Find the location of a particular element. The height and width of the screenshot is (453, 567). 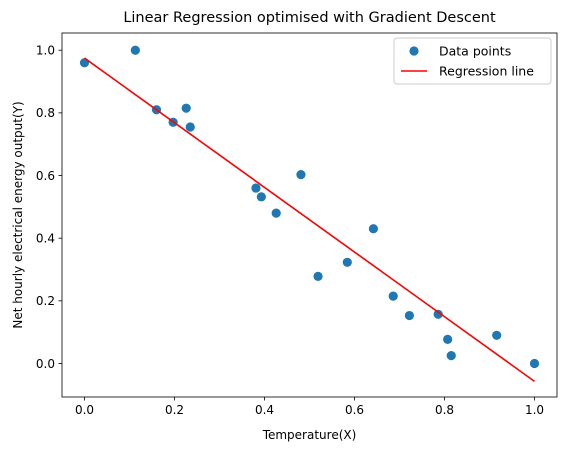

x-tick-label: 0.6 is located at coordinates (354, 410).